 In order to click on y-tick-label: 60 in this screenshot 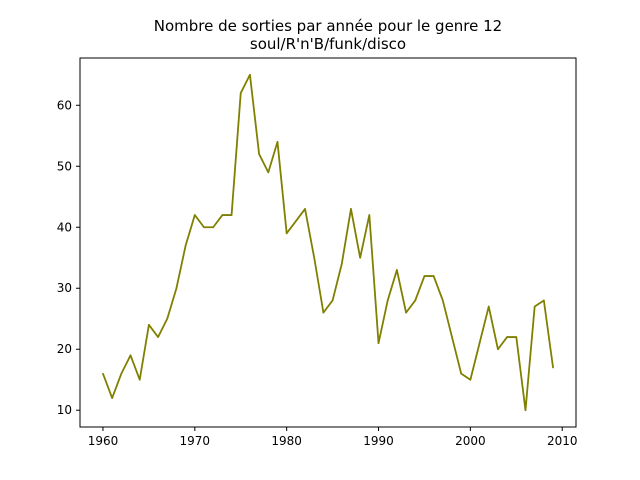, I will do `click(64, 105)`.